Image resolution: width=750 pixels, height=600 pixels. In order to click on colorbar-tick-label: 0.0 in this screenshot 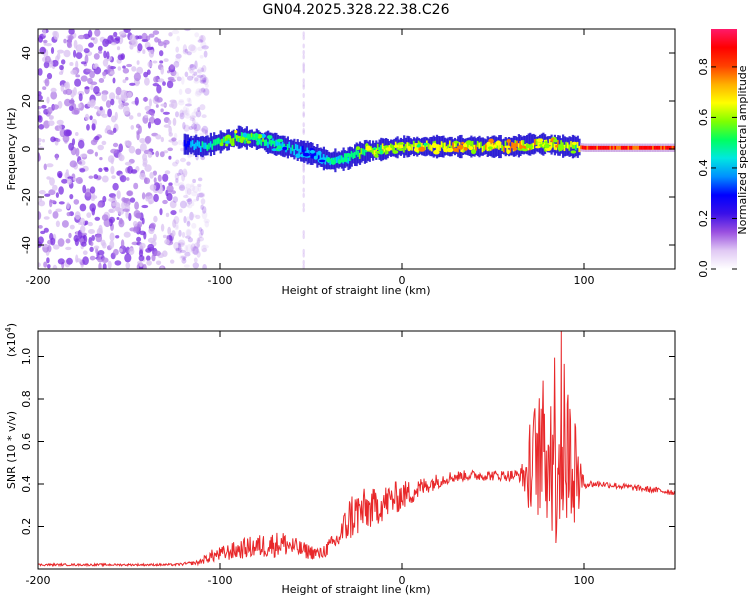, I will do `click(703, 269)`.